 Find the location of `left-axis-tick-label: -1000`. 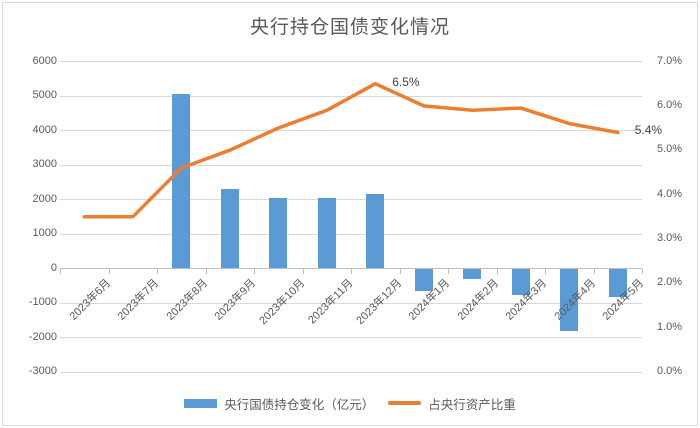

left-axis-tick-label: -1000 is located at coordinates (42, 302).